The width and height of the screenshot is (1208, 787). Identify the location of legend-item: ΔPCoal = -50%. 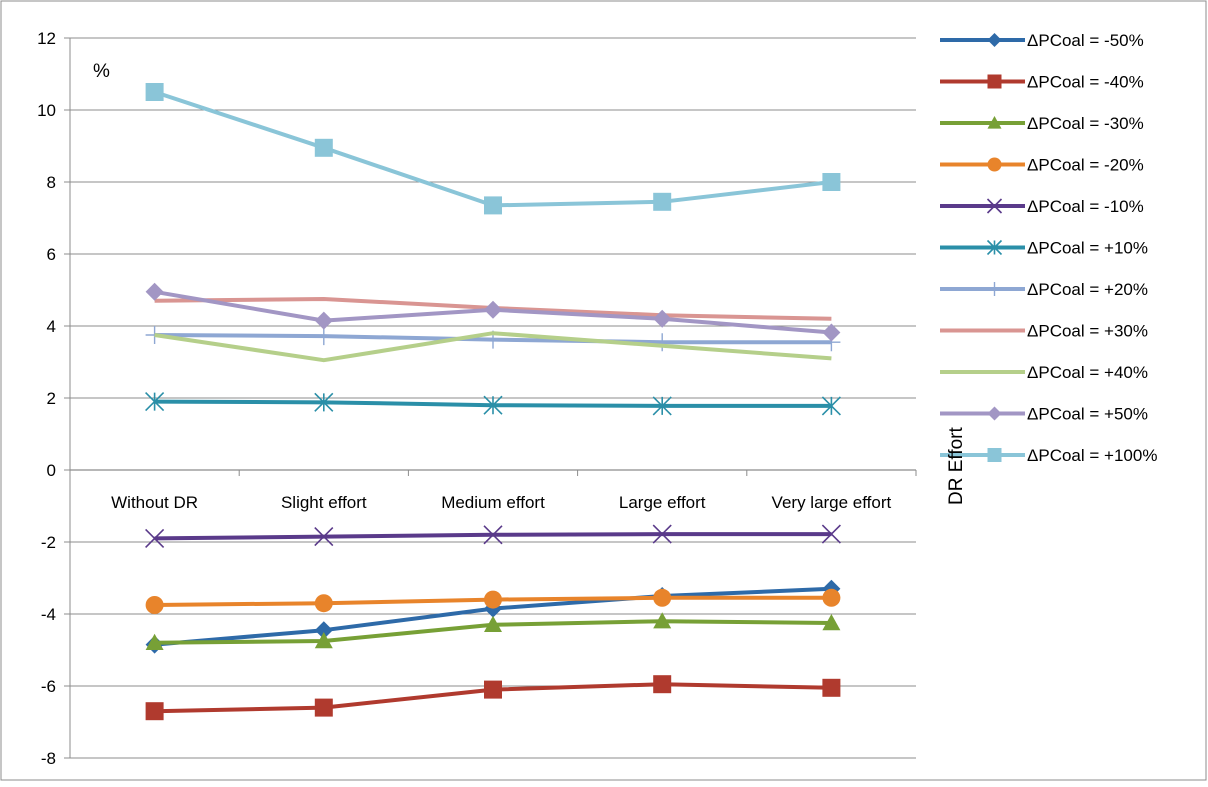
(1042, 40).